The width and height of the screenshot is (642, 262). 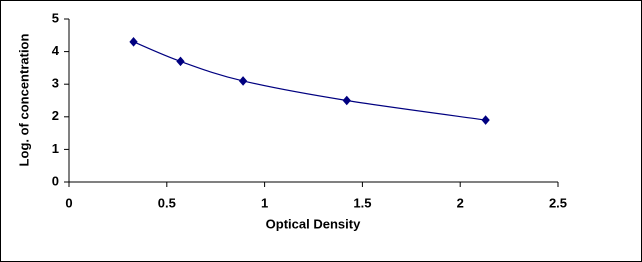 I want to click on x-tick-label: 0.5, so click(x=167, y=202).